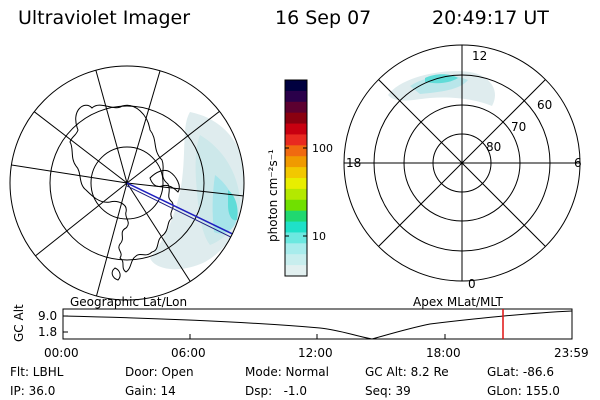 This screenshot has width=600, height=400. Describe the element at coordinates (150, 391) in the screenshot. I see `gain-status: Gain: 14` at that location.